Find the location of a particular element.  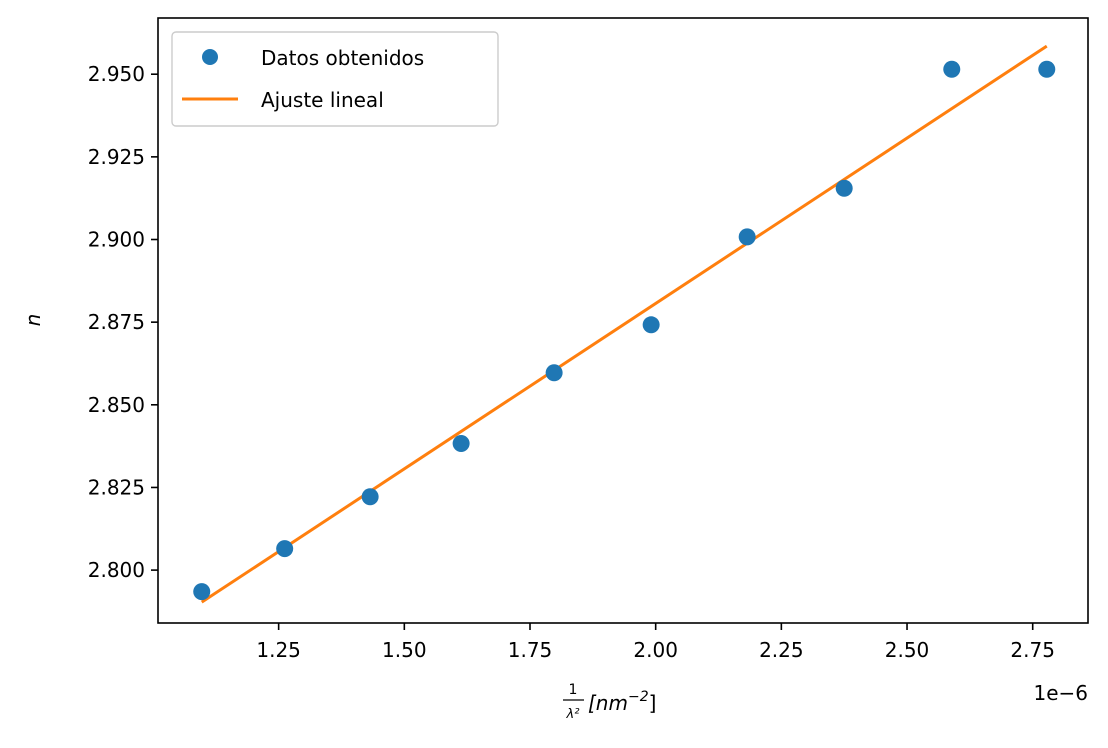

x-axis-label: 1 λ² [nm−2] is located at coordinates (609, 702).